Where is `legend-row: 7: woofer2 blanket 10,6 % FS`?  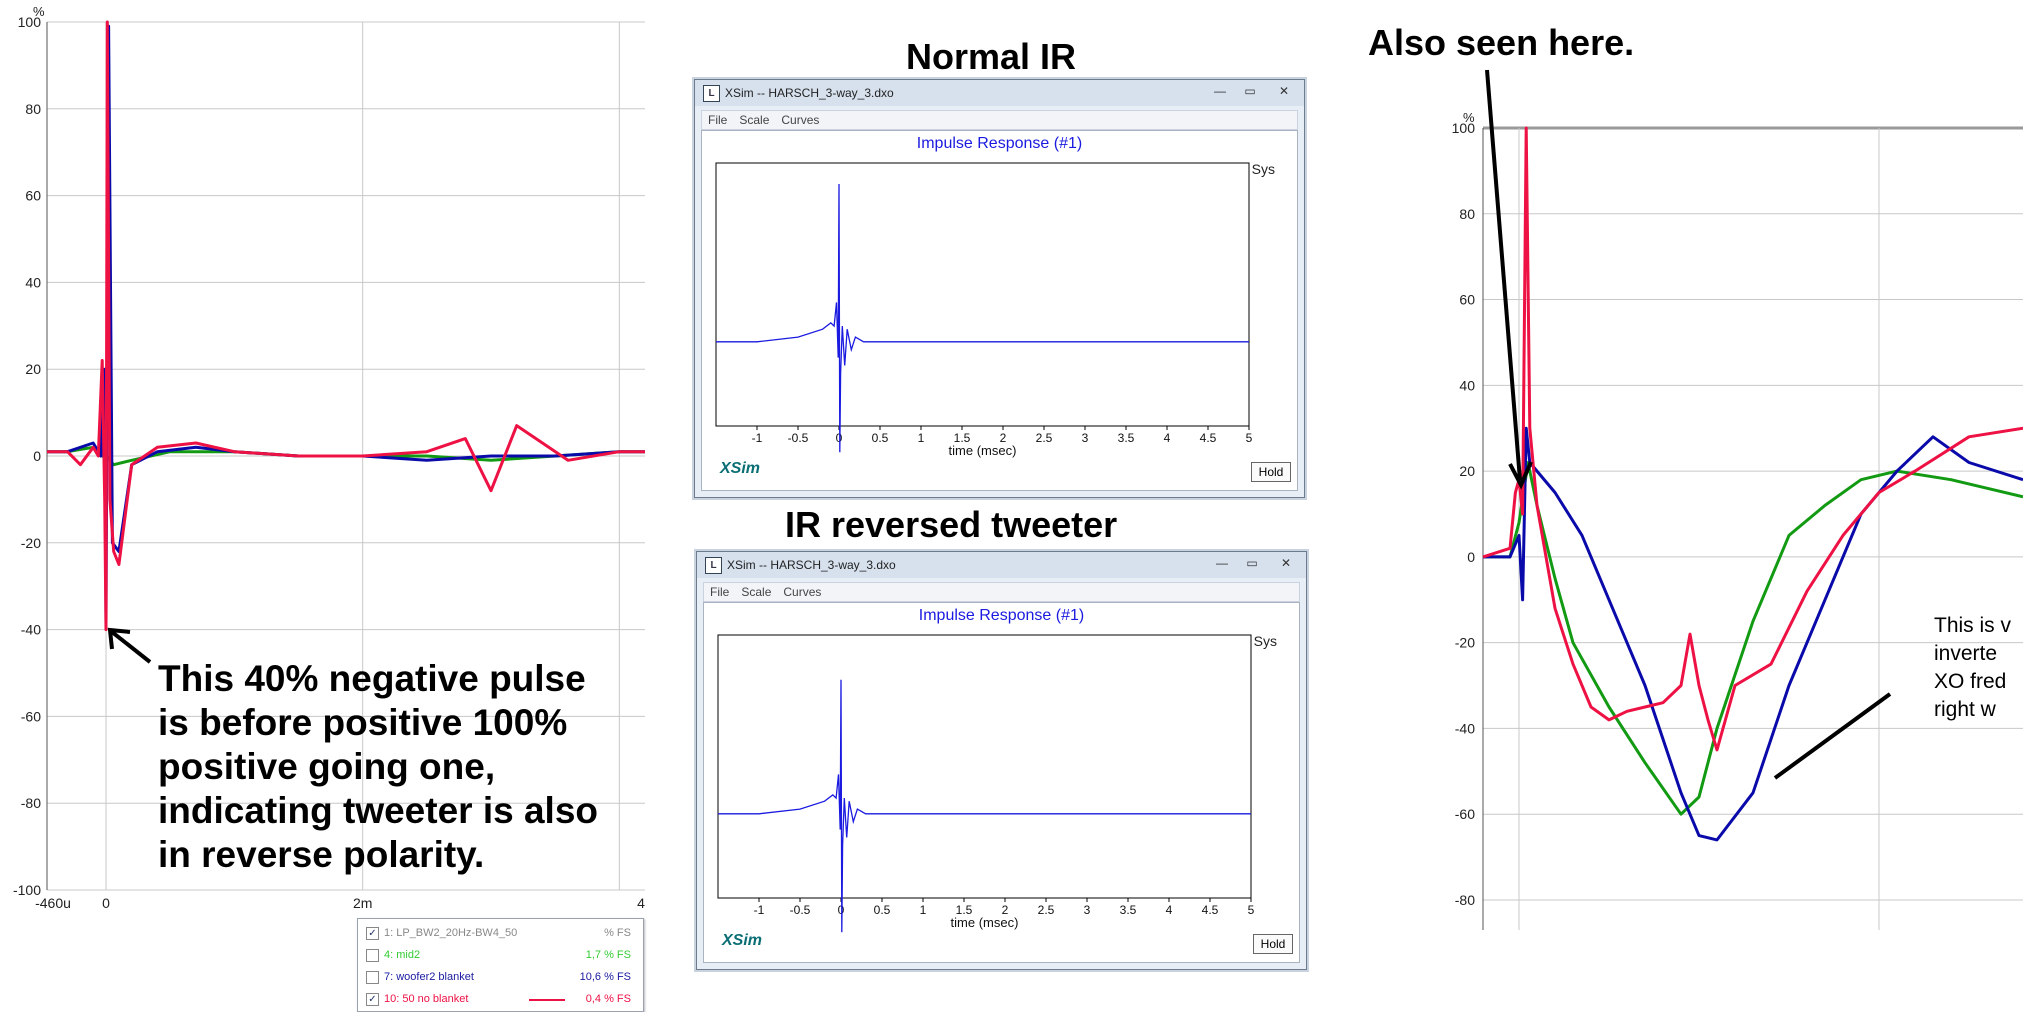 legend-row: 7: woofer2 blanket 10,6 % FS is located at coordinates (500, 977).